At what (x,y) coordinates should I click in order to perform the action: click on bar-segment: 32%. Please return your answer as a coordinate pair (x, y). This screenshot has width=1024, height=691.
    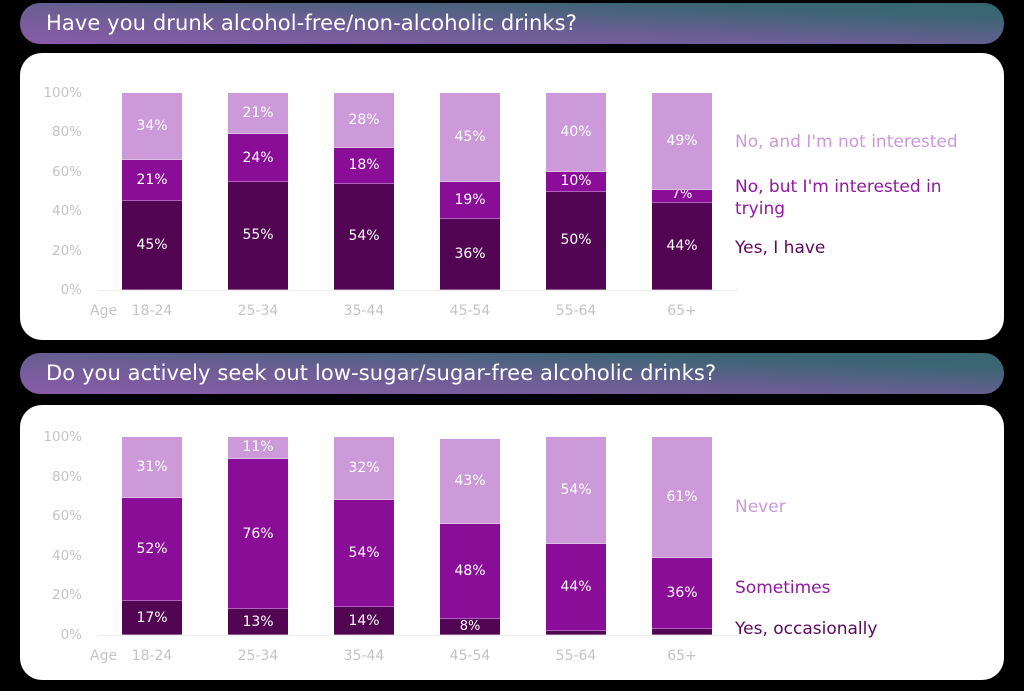
    Looking at the image, I should click on (364, 469).